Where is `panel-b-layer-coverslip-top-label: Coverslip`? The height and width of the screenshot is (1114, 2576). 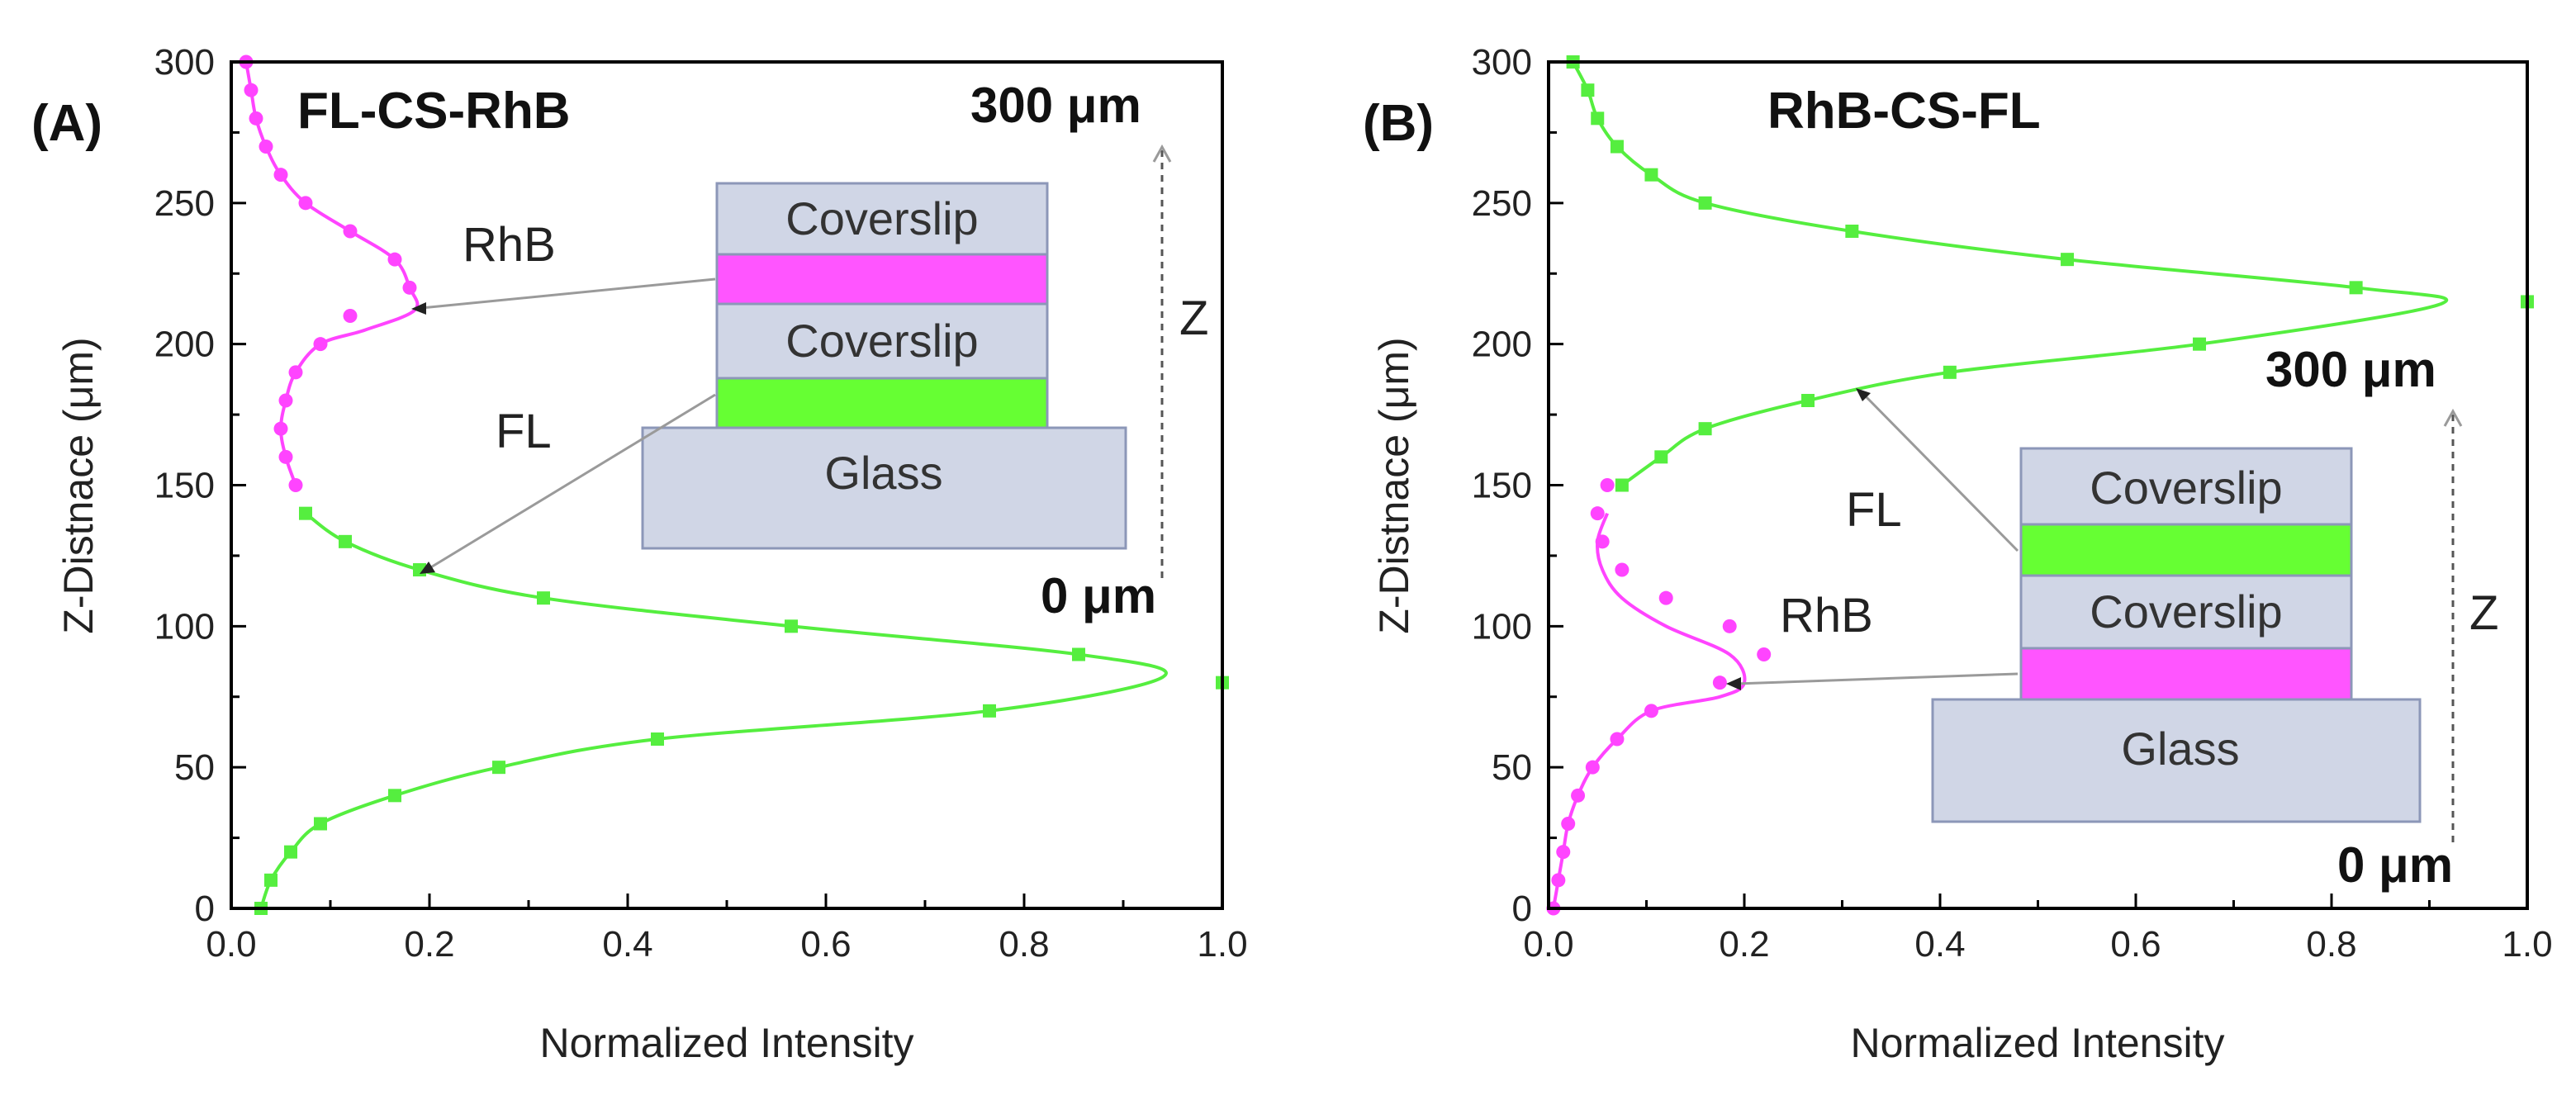 panel-b-layer-coverslip-top-label: Coverslip is located at coordinates (2186, 488).